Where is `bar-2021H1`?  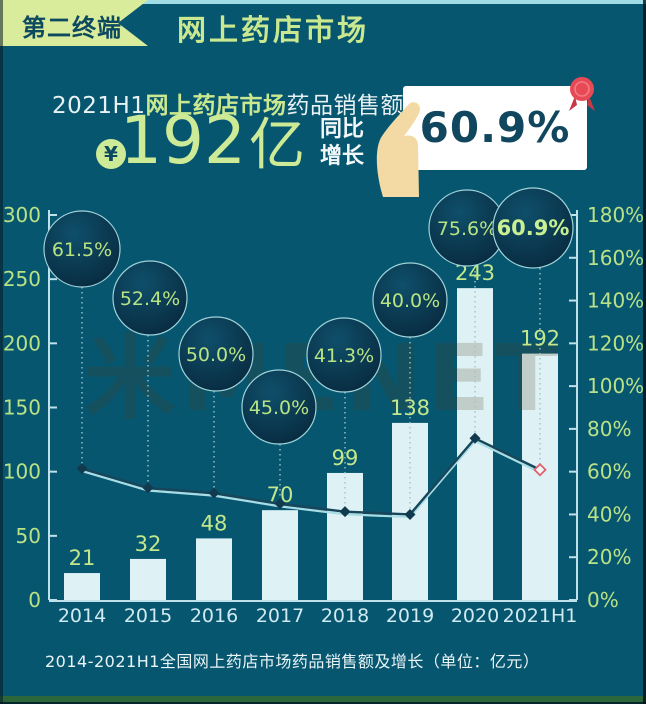
bar-2021H1 is located at coordinates (540, 476).